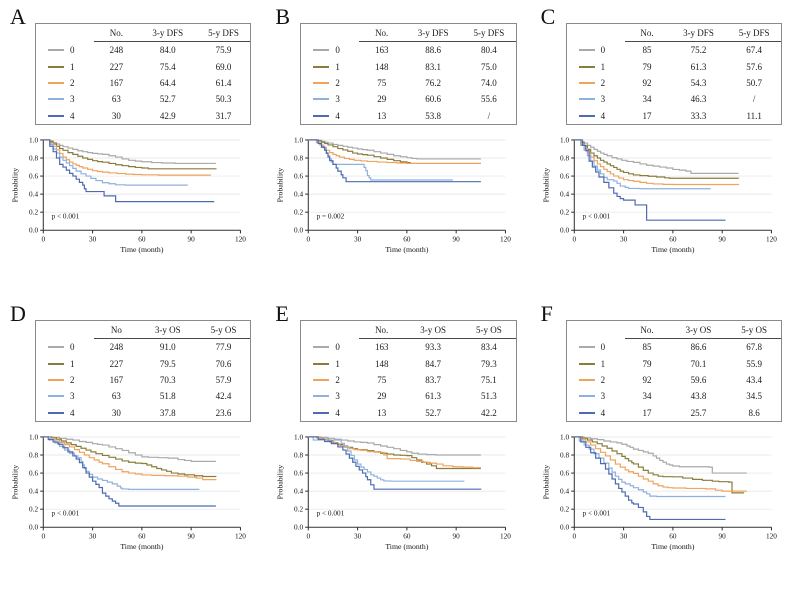  What do you see at coordinates (33, 528) in the screenshot?
I see `y-tick-label: 0.0` at bounding box center [33, 528].